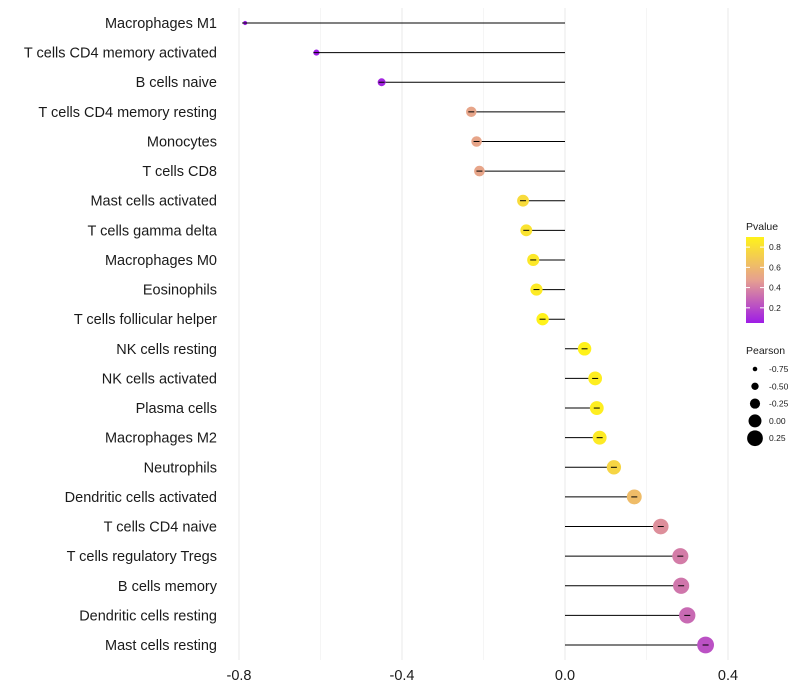 The width and height of the screenshot is (800, 700). What do you see at coordinates (161, 646) in the screenshot?
I see `category-label: Mast cells resting` at bounding box center [161, 646].